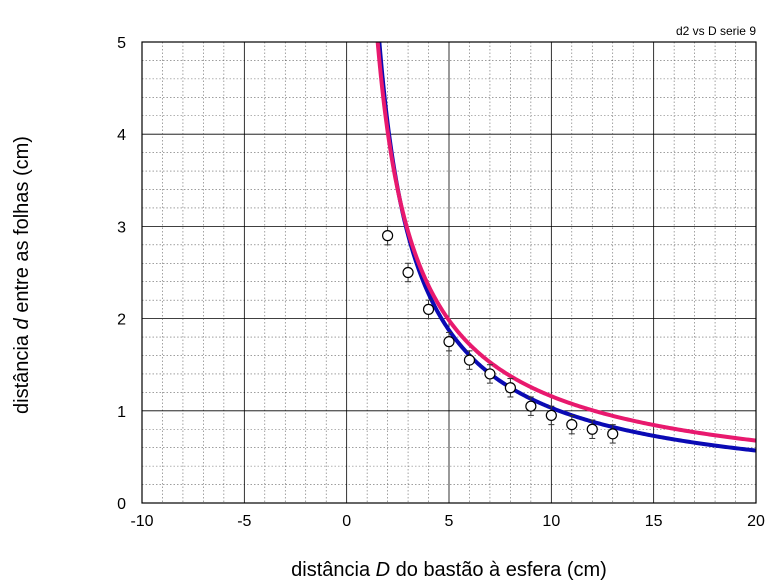 The image size is (766, 585). I want to click on y-axis-label-part-1: distância, so click(22, 371).